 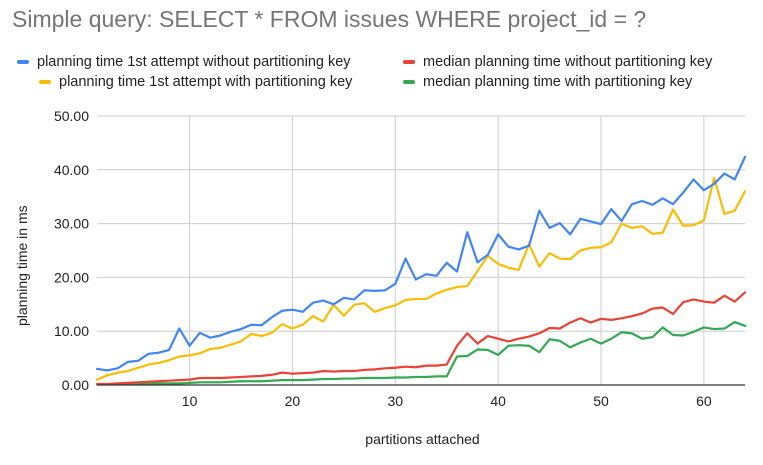 What do you see at coordinates (422, 439) in the screenshot?
I see `x-axis-label: partitions attached` at bounding box center [422, 439].